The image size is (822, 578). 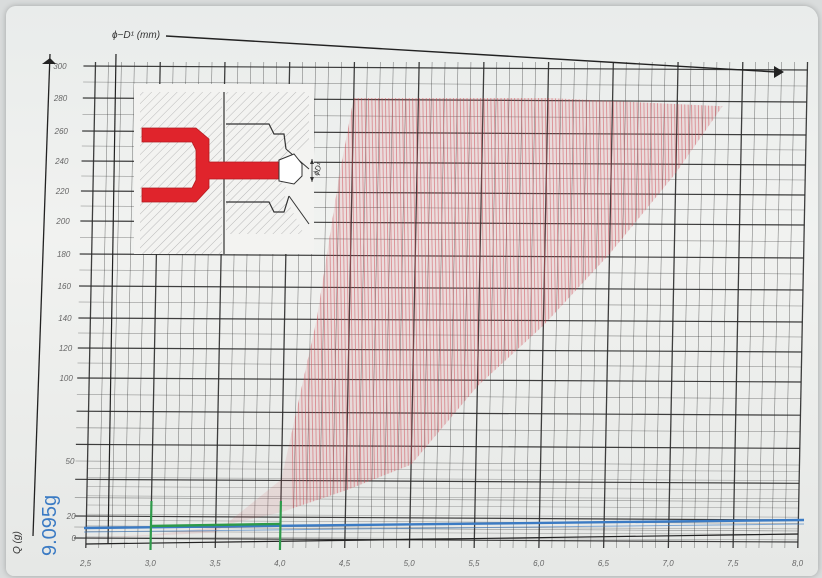 What do you see at coordinates (151, 563) in the screenshot?
I see `x-tick-label: 3,0` at bounding box center [151, 563].